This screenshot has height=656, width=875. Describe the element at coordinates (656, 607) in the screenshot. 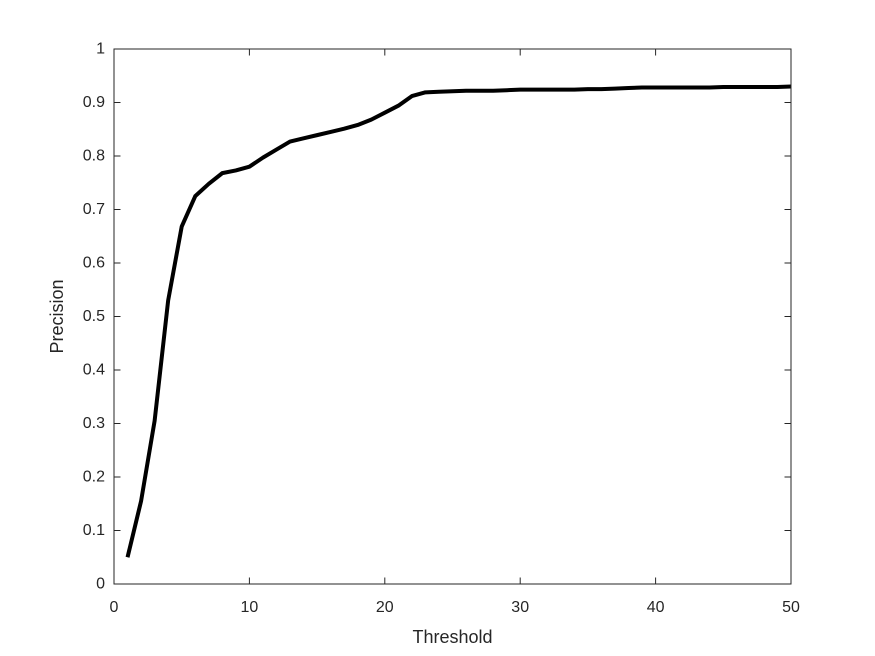

I see `x-tick-label-4: 40` at that location.